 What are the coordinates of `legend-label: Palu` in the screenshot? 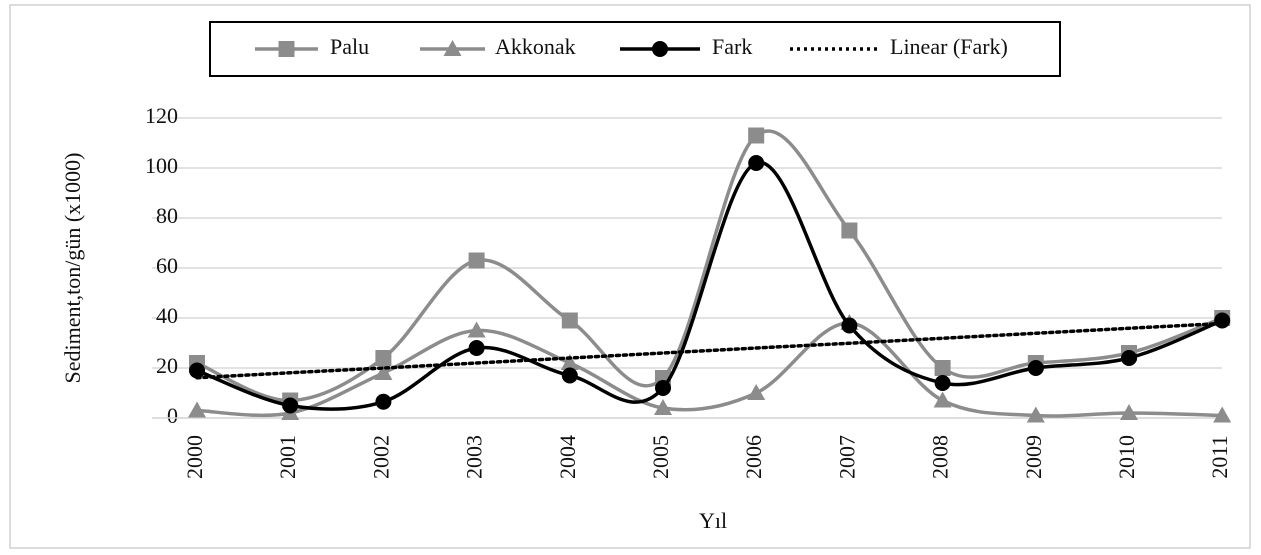 It's located at (349, 46).